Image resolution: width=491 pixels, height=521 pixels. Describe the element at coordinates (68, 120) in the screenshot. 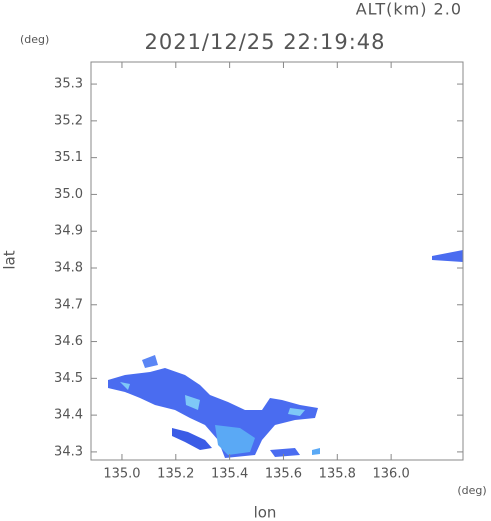

I see `y-tick-label: 35.2` at that location.